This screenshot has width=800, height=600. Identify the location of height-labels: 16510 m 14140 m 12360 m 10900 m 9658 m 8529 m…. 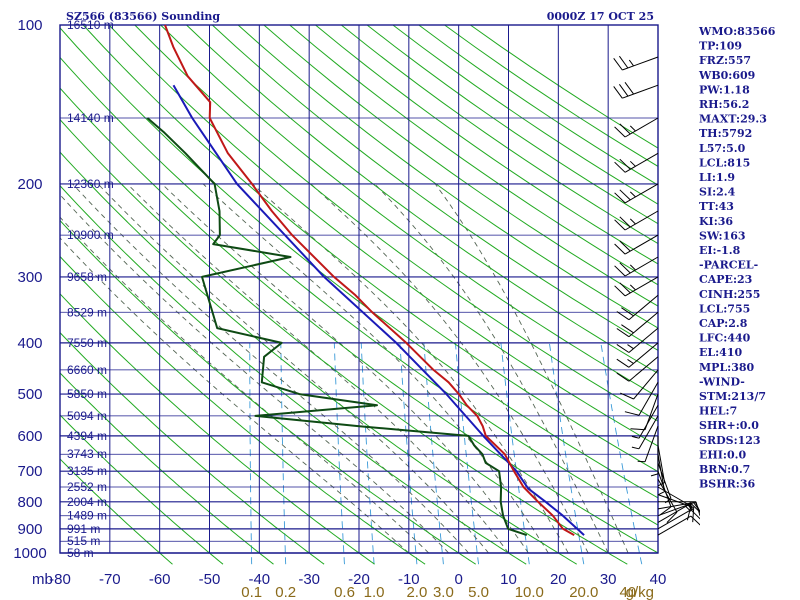
(90, 289).